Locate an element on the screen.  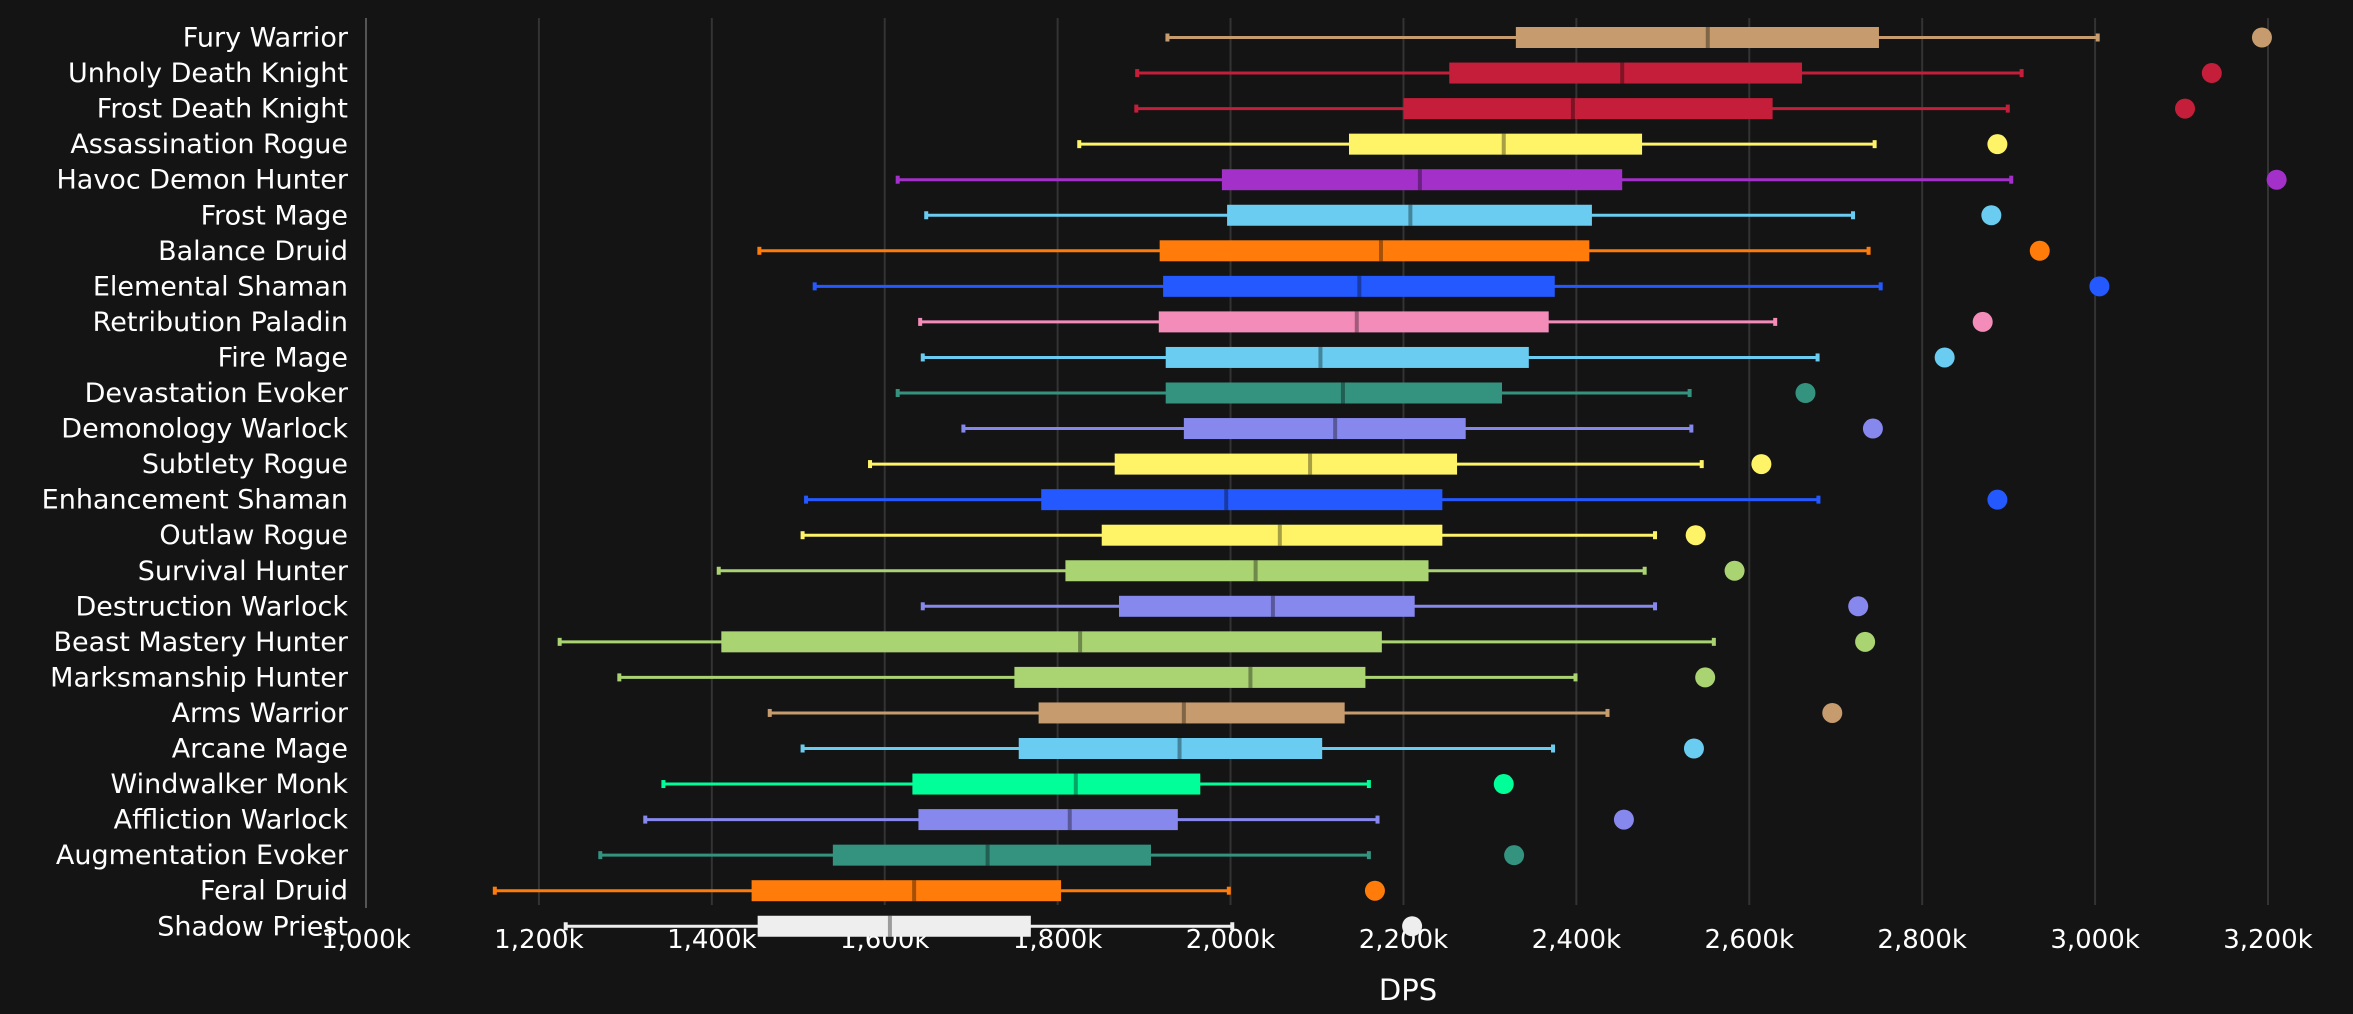
category-label: Arms Warrior is located at coordinates (260, 713).